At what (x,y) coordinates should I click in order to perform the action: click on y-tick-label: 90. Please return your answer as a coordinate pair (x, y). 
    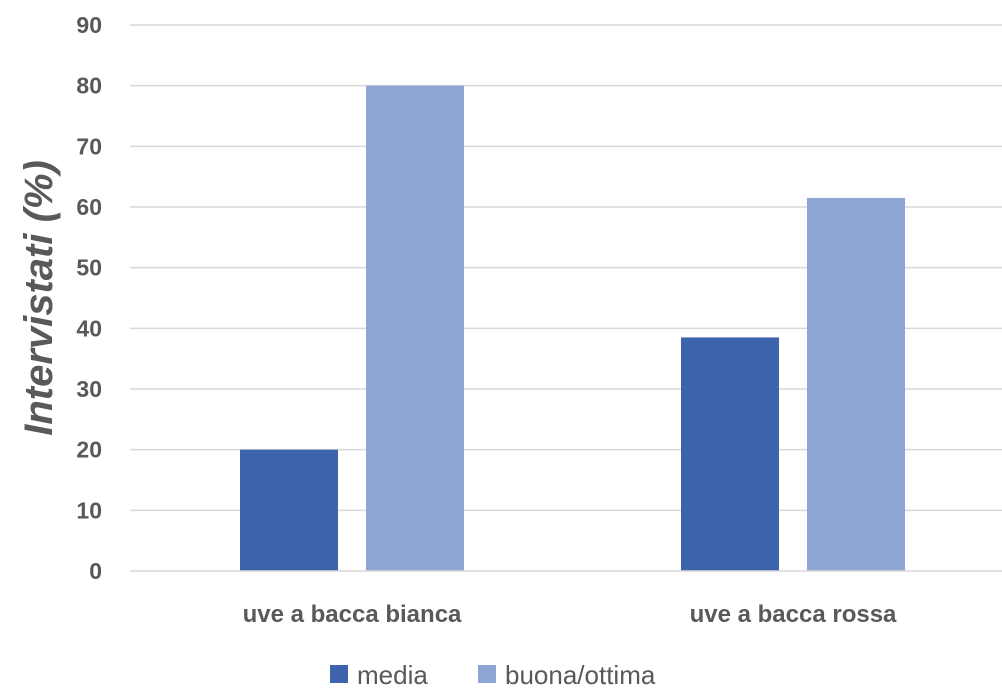
    Looking at the image, I should click on (89, 25).